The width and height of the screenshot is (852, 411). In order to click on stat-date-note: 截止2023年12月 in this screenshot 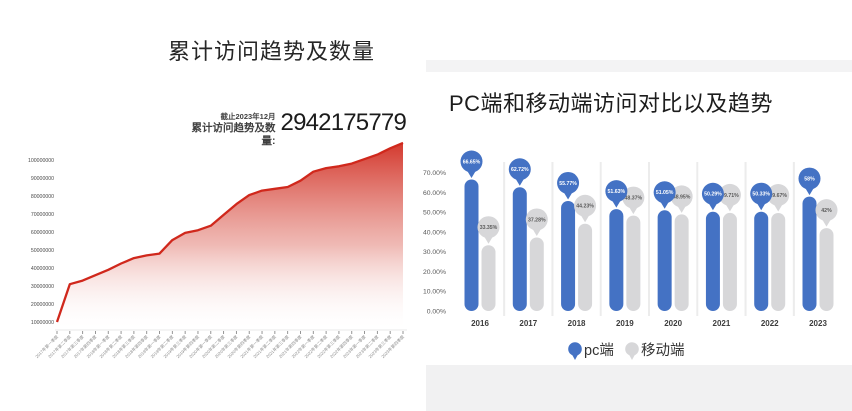, I will do `click(248, 116)`.